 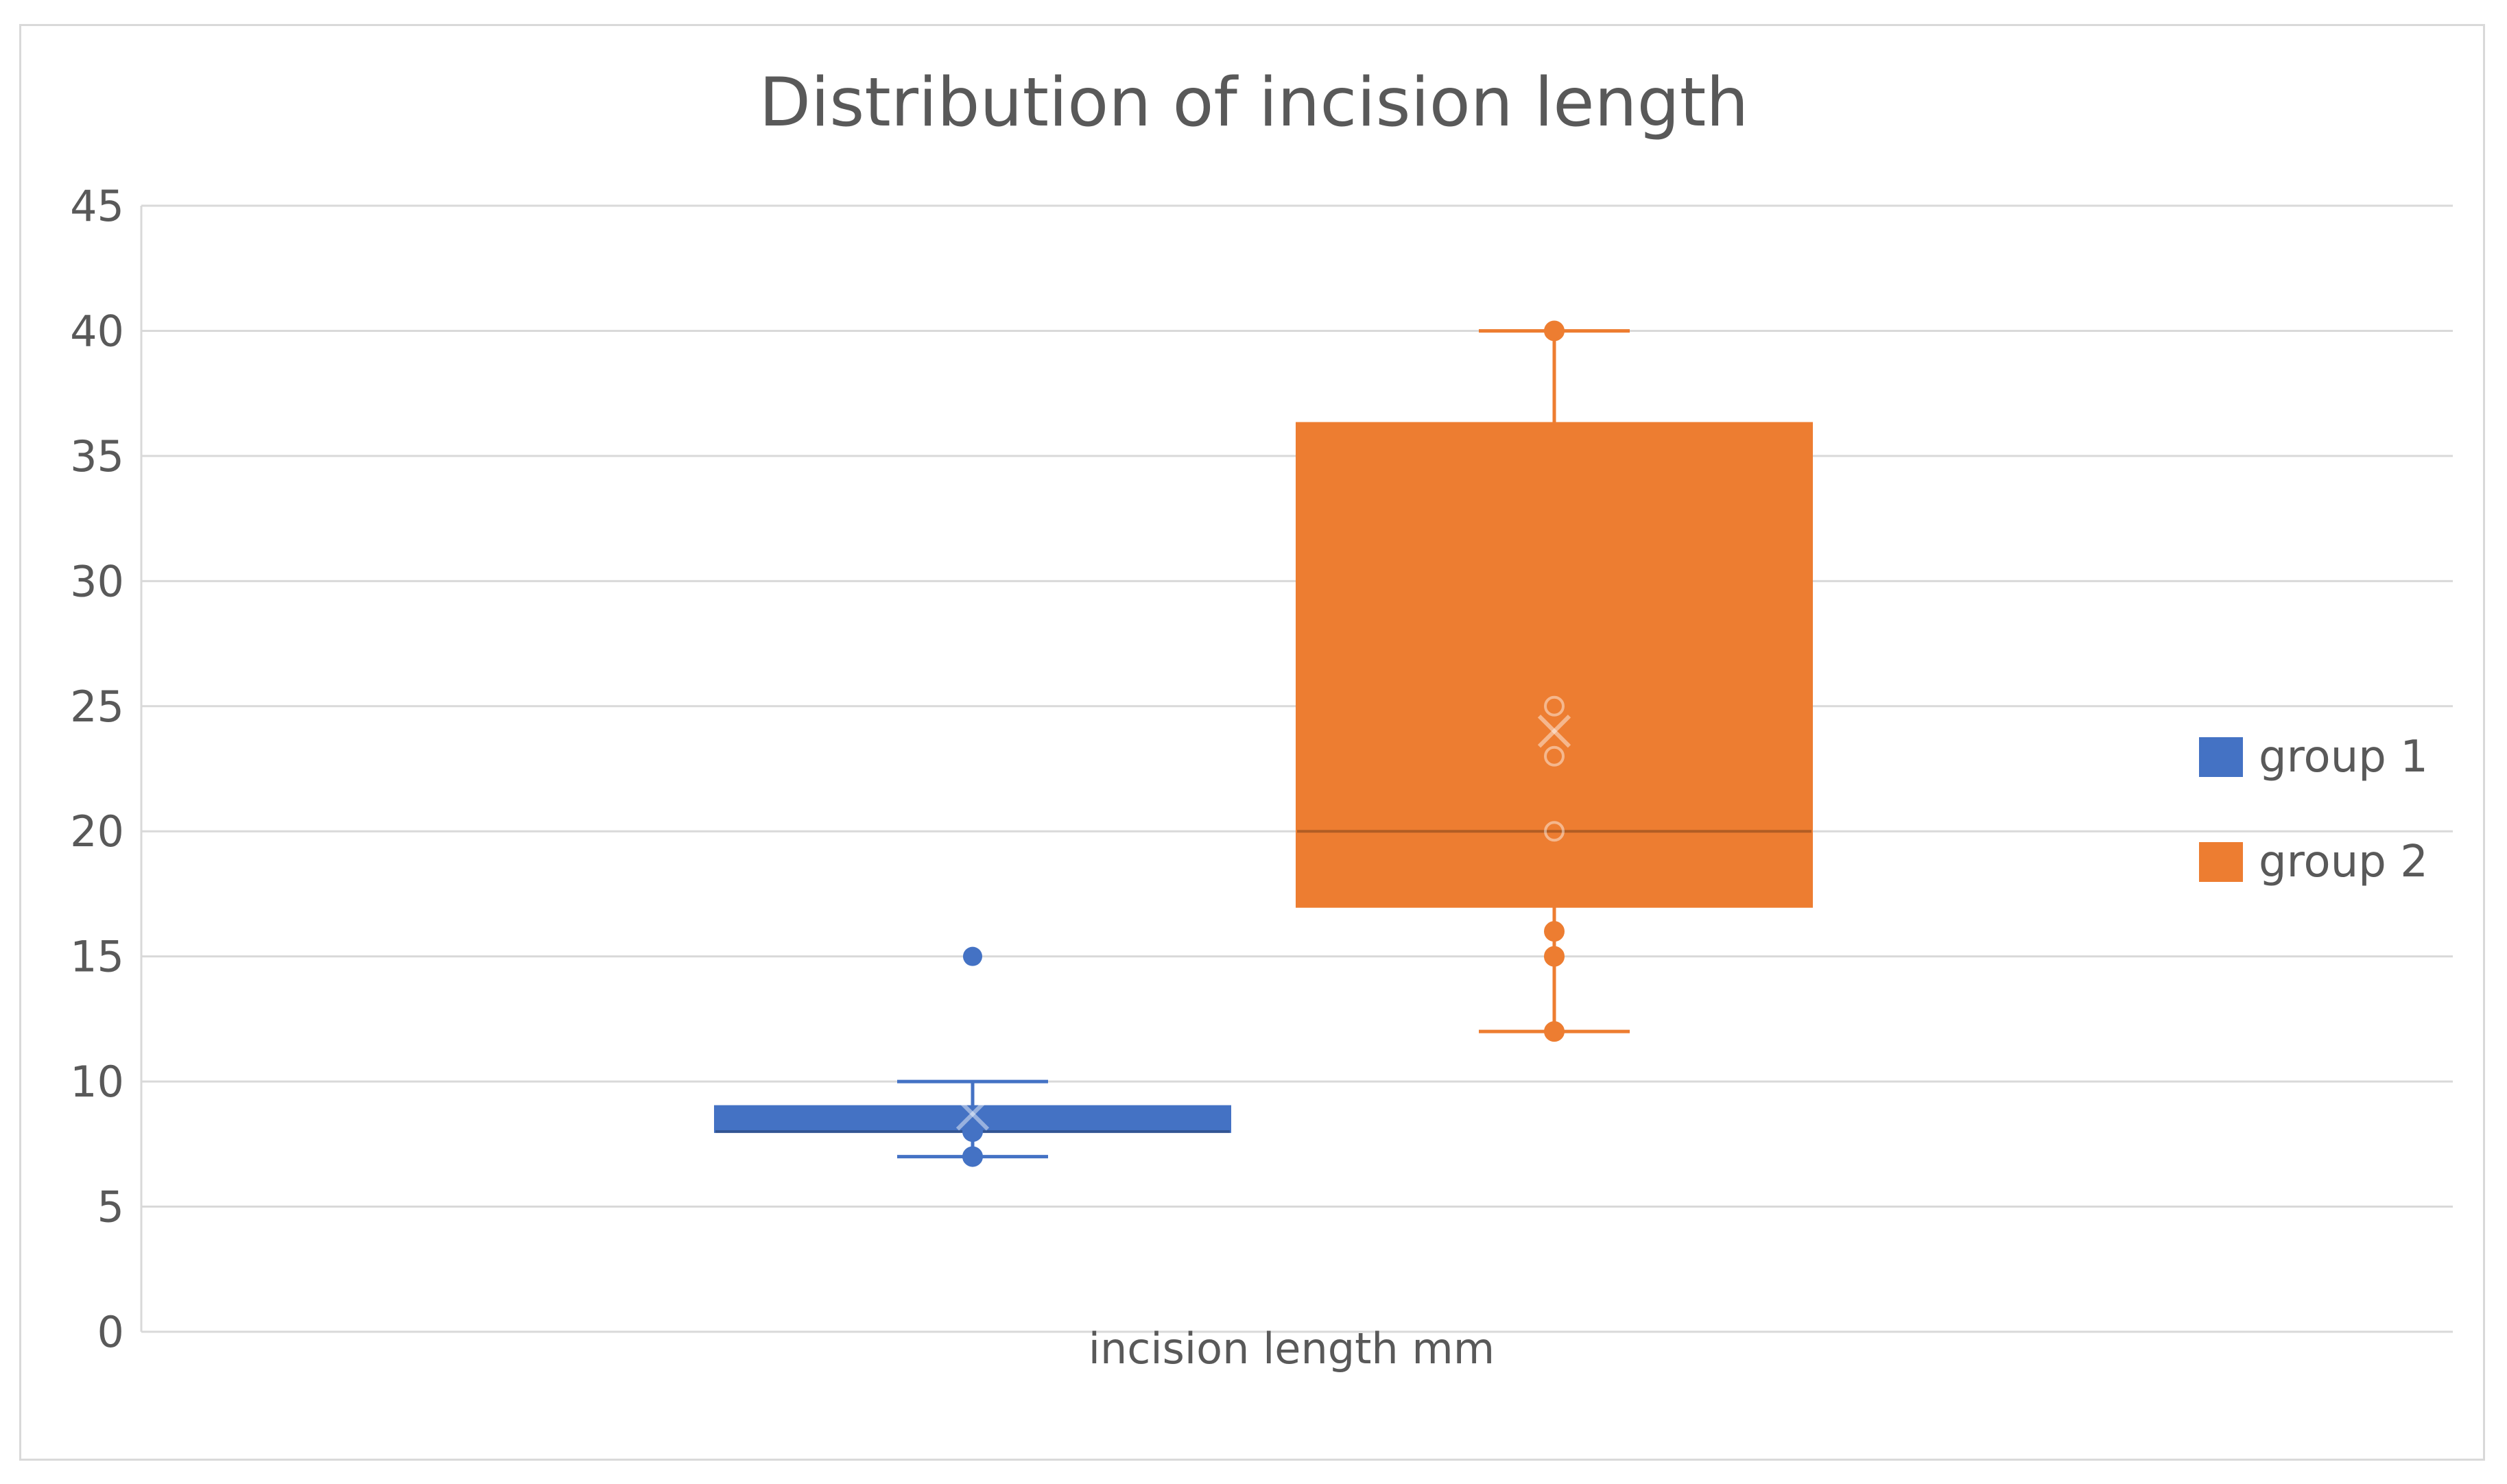 What do you see at coordinates (97, 1082) in the screenshot?
I see `y-tick-label: 10` at bounding box center [97, 1082].